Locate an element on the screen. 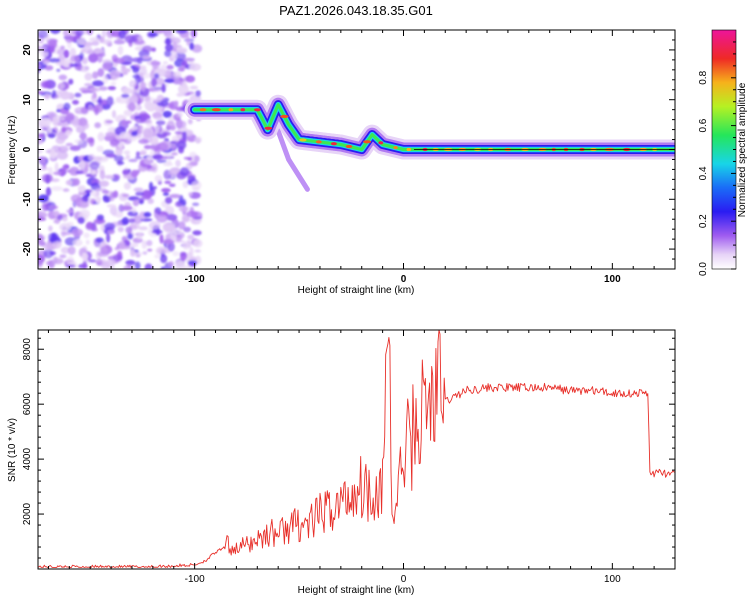 The height and width of the screenshot is (600, 750). heatmap-x-tick-label: -100 is located at coordinates (195, 279).